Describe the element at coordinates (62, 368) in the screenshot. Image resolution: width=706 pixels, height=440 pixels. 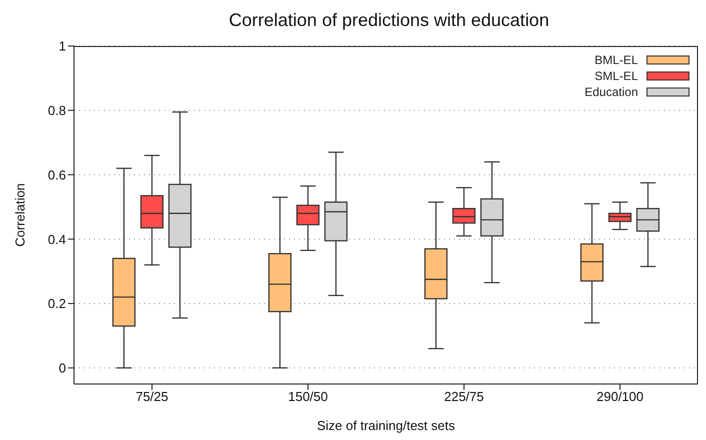
I see `y-tick-label: 0` at that location.